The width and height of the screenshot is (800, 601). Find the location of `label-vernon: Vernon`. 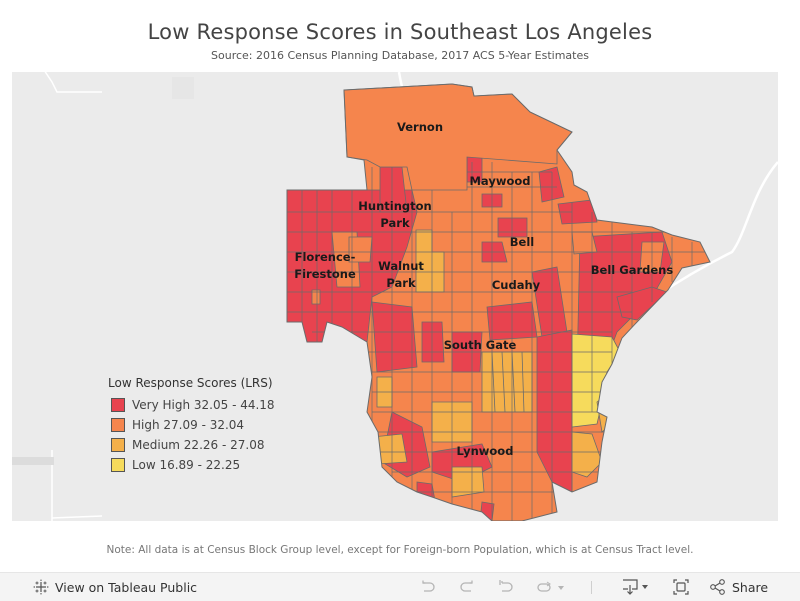

label-vernon: Vernon is located at coordinates (420, 127).